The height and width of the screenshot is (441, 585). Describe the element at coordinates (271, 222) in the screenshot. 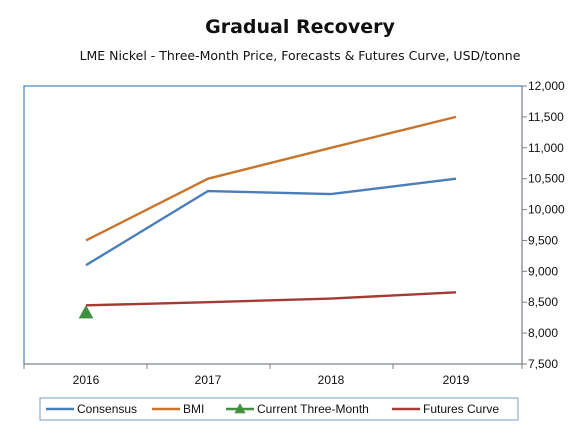

I see `consensus-line` at that location.